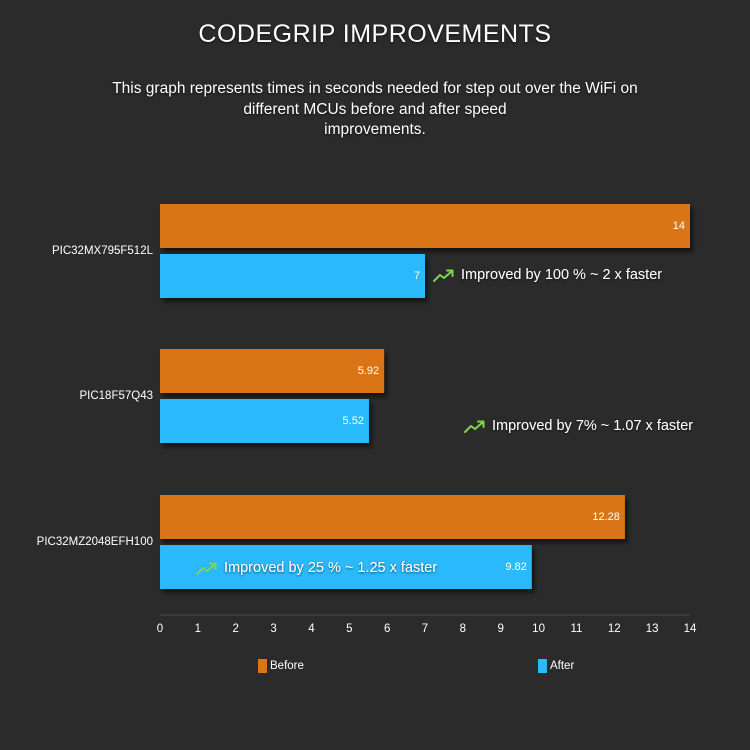 The width and height of the screenshot is (750, 750). I want to click on improvement-annotation: Improved by 7% ~ 1.07 x faster, so click(592, 426).